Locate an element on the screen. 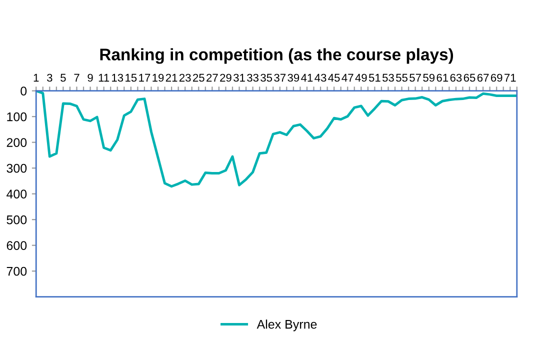 The image size is (539, 348). x-tick-label: 37 is located at coordinates (280, 78).